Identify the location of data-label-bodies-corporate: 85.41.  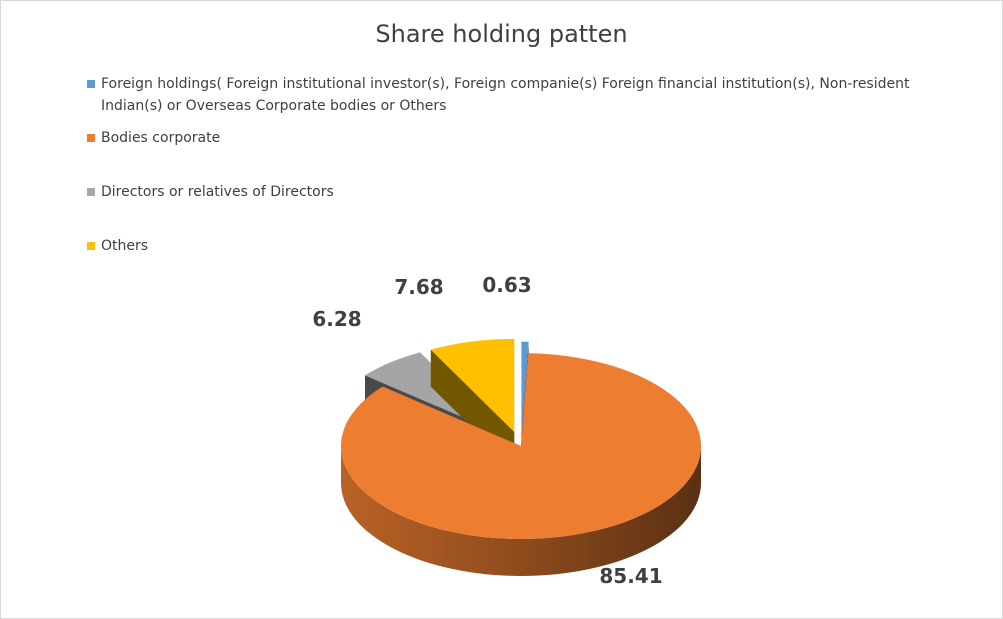
(630, 576).